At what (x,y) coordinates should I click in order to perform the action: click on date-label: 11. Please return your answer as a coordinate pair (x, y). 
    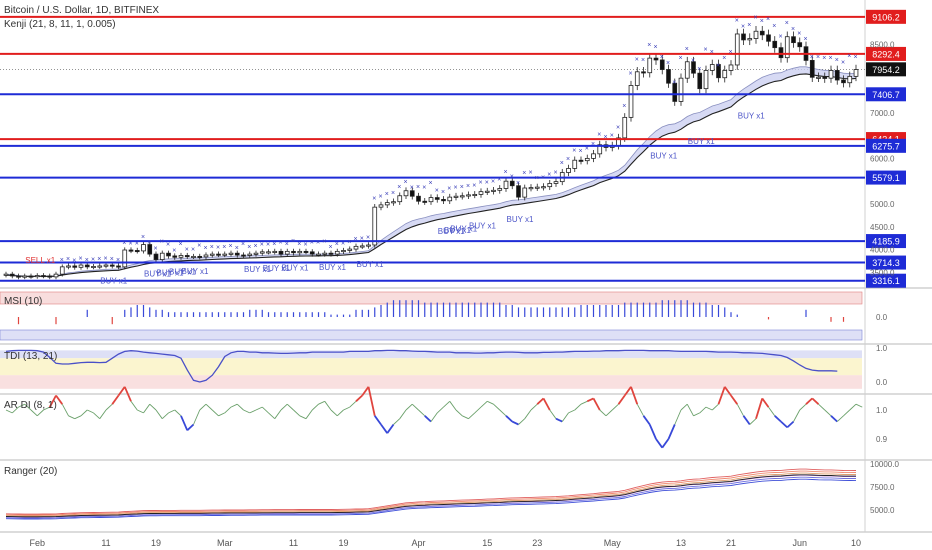
    Looking at the image, I should click on (293, 543).